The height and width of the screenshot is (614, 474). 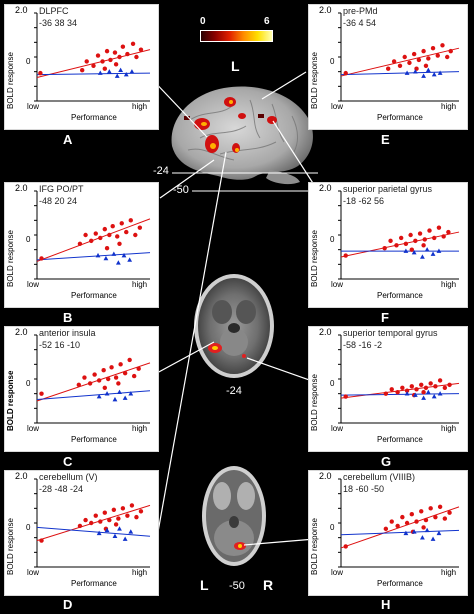 I want to click on panel-h-letter: H, so click(x=386, y=604).